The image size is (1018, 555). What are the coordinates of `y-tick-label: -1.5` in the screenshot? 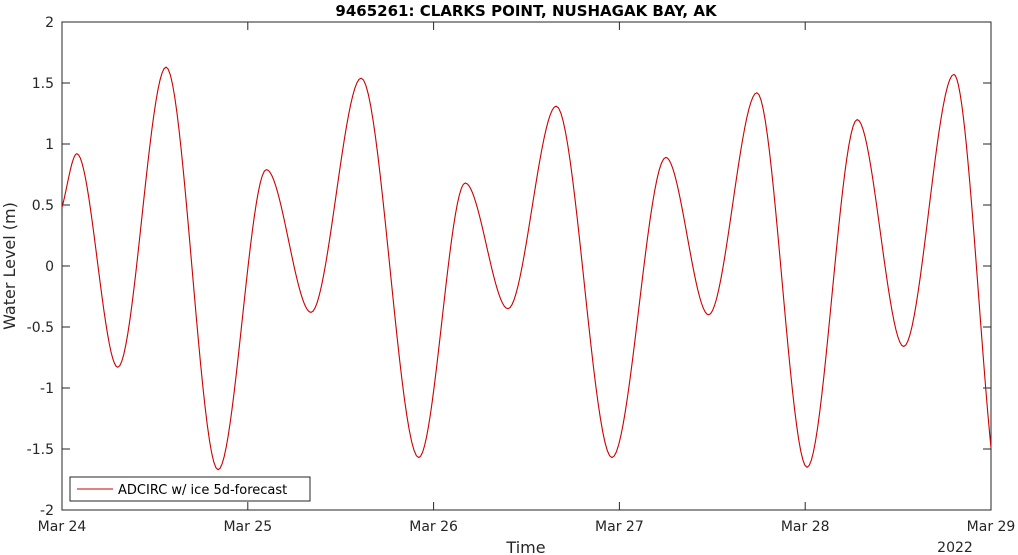 It's located at (40, 450).